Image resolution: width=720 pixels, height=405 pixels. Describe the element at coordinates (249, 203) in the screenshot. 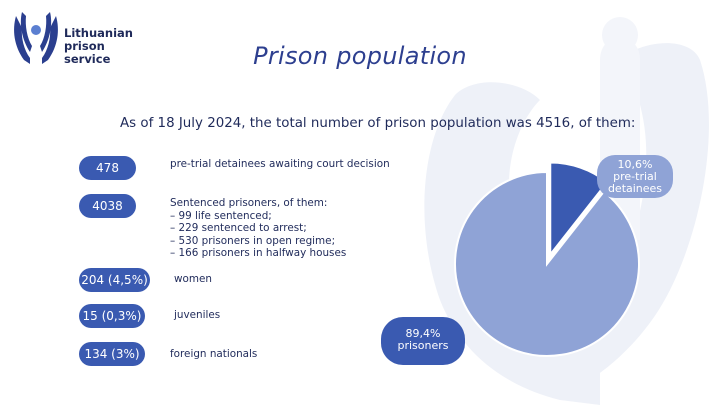

I see `stat-desc-line: Sentenced prisoners, of them:` at that location.